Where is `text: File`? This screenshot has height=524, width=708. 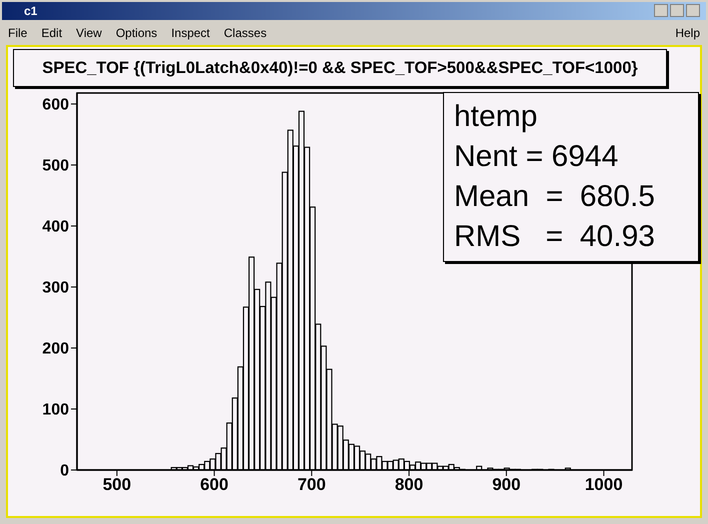
text: File is located at coordinates (18, 33).